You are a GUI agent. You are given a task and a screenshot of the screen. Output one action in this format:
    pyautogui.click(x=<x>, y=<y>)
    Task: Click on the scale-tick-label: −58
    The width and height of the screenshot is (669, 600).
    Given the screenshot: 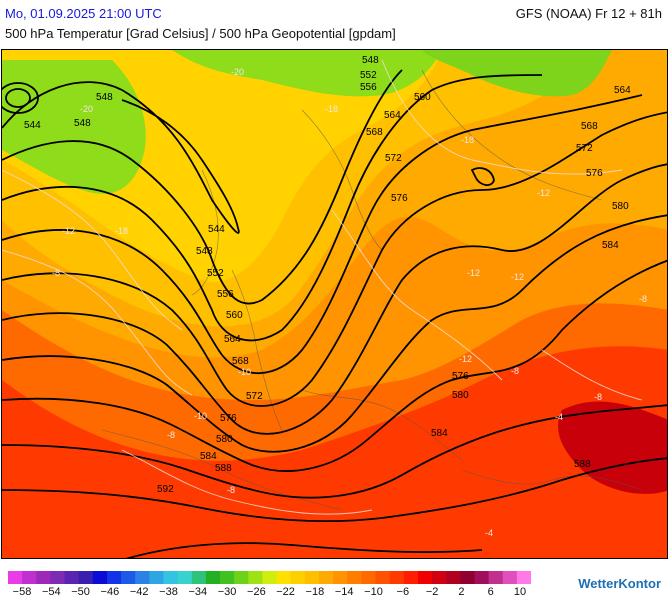 What is the action you would take?
    pyautogui.click(x=22, y=592)
    